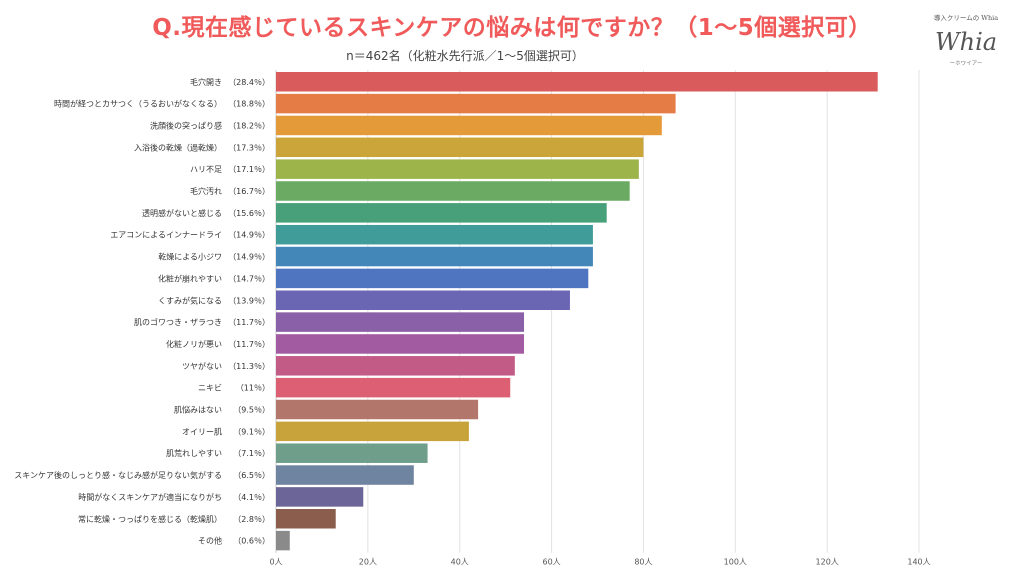 This screenshot has width=1024, height=576. What do you see at coordinates (249, 169) in the screenshot?
I see `percent-label: （17.1％）` at bounding box center [249, 169].